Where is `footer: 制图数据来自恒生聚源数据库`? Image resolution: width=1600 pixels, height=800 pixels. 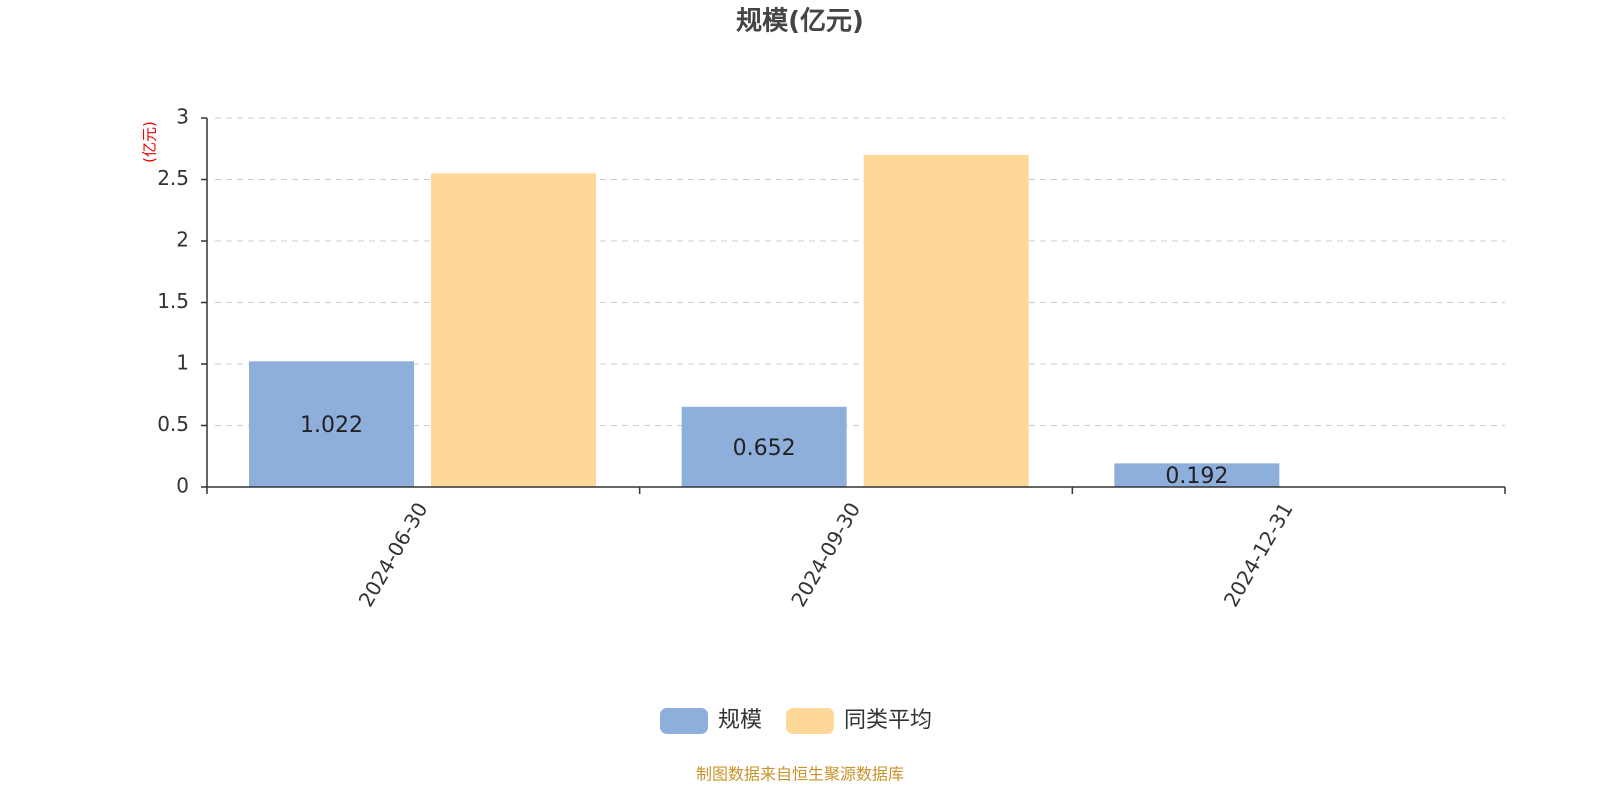 footer: 制图数据来自恒生聚源数据库 is located at coordinates (800, 774).